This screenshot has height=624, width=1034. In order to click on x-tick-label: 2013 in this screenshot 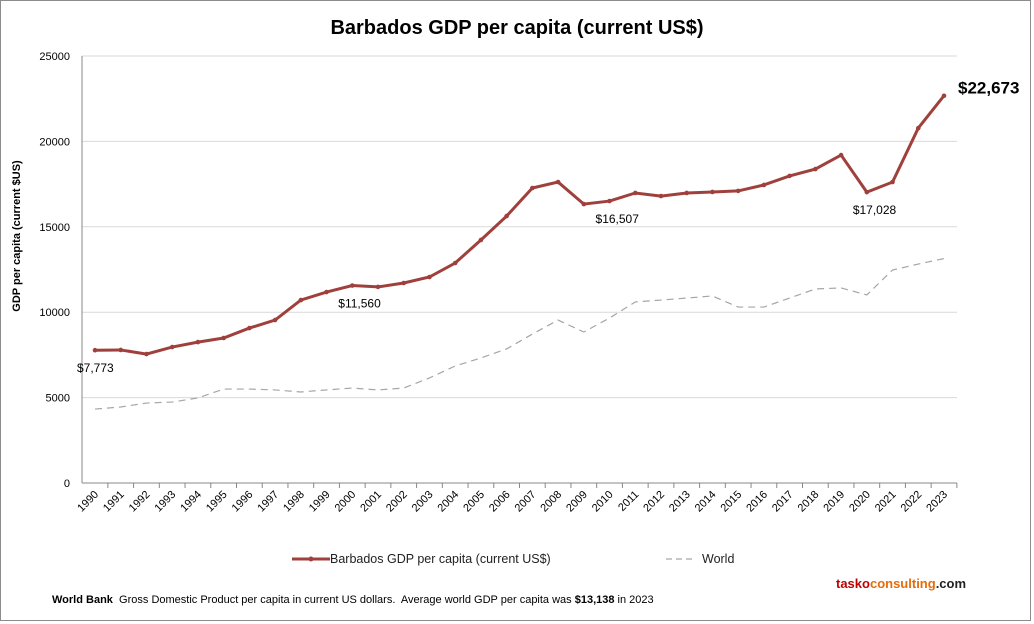, I will do `click(680, 502)`.